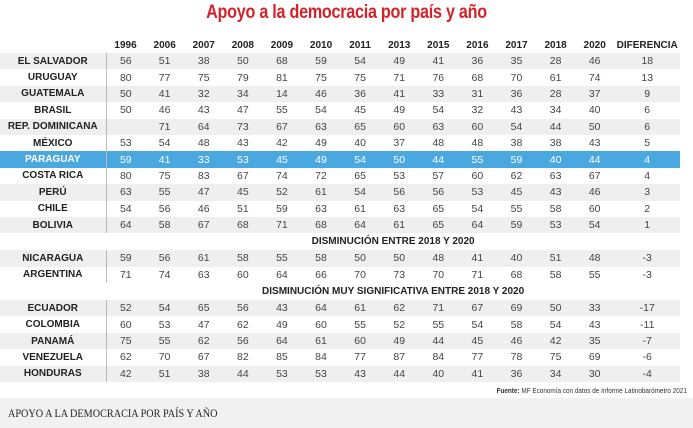  What do you see at coordinates (340, 357) in the screenshot?
I see `table-row: VENEZUELA 62 70 67 82 85 84 77 87 84 77 78 75 69 -6` at bounding box center [340, 357].